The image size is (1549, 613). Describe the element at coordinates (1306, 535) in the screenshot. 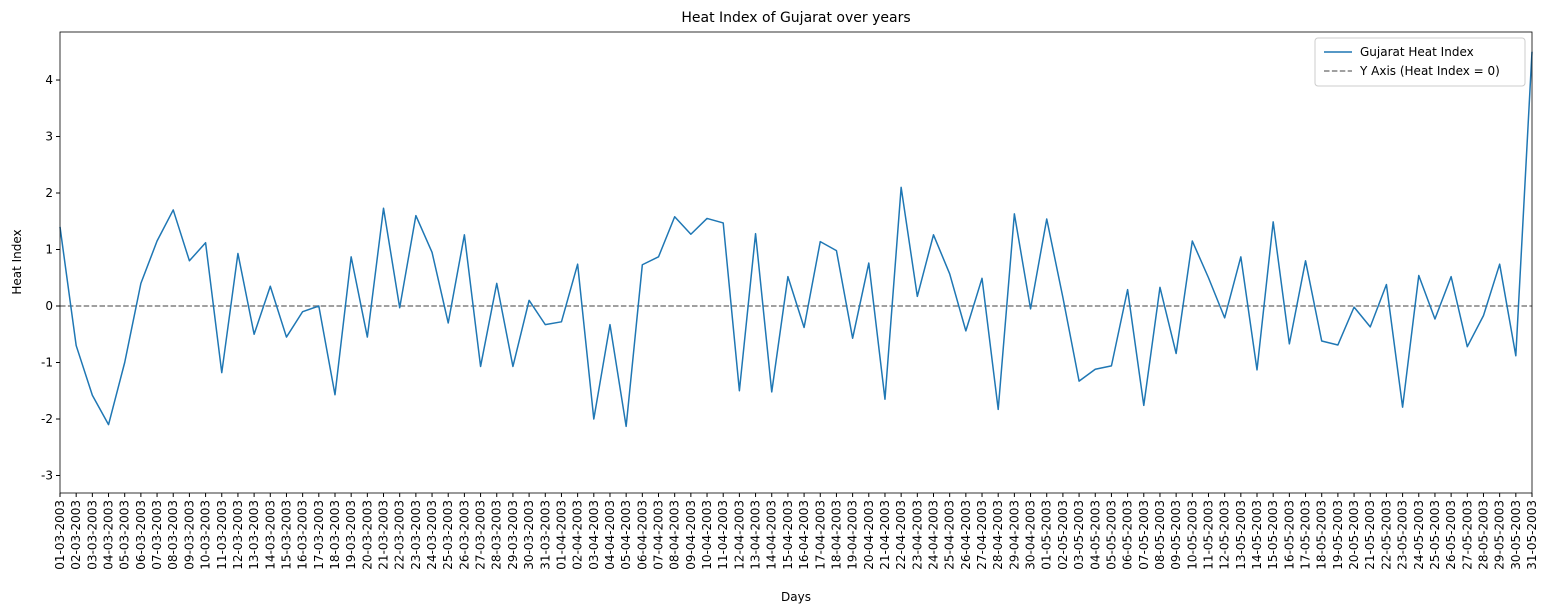

I see `x-tick-label: 17-05-2003` at that location.